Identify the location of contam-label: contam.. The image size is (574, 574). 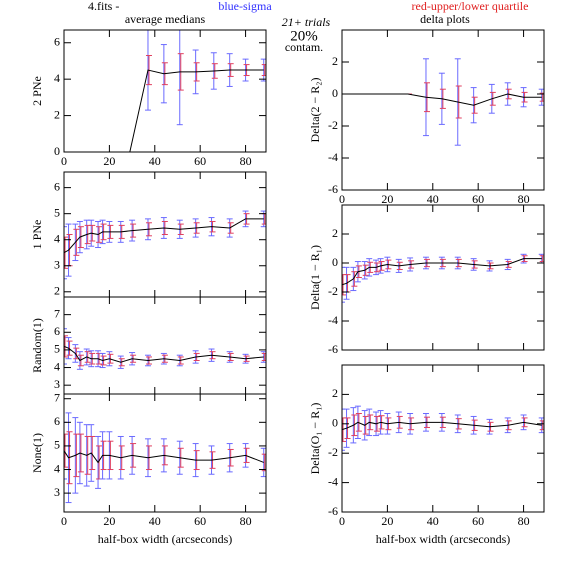
(304, 47).